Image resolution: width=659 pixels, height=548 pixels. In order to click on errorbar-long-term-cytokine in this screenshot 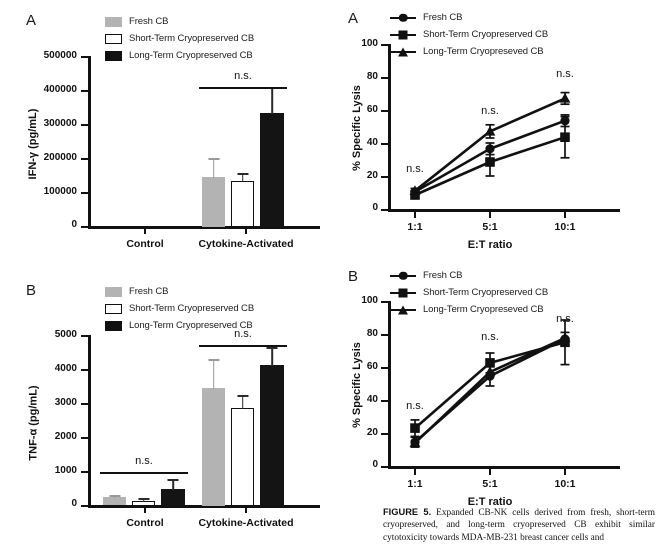, I will do `click(272, 356)`.